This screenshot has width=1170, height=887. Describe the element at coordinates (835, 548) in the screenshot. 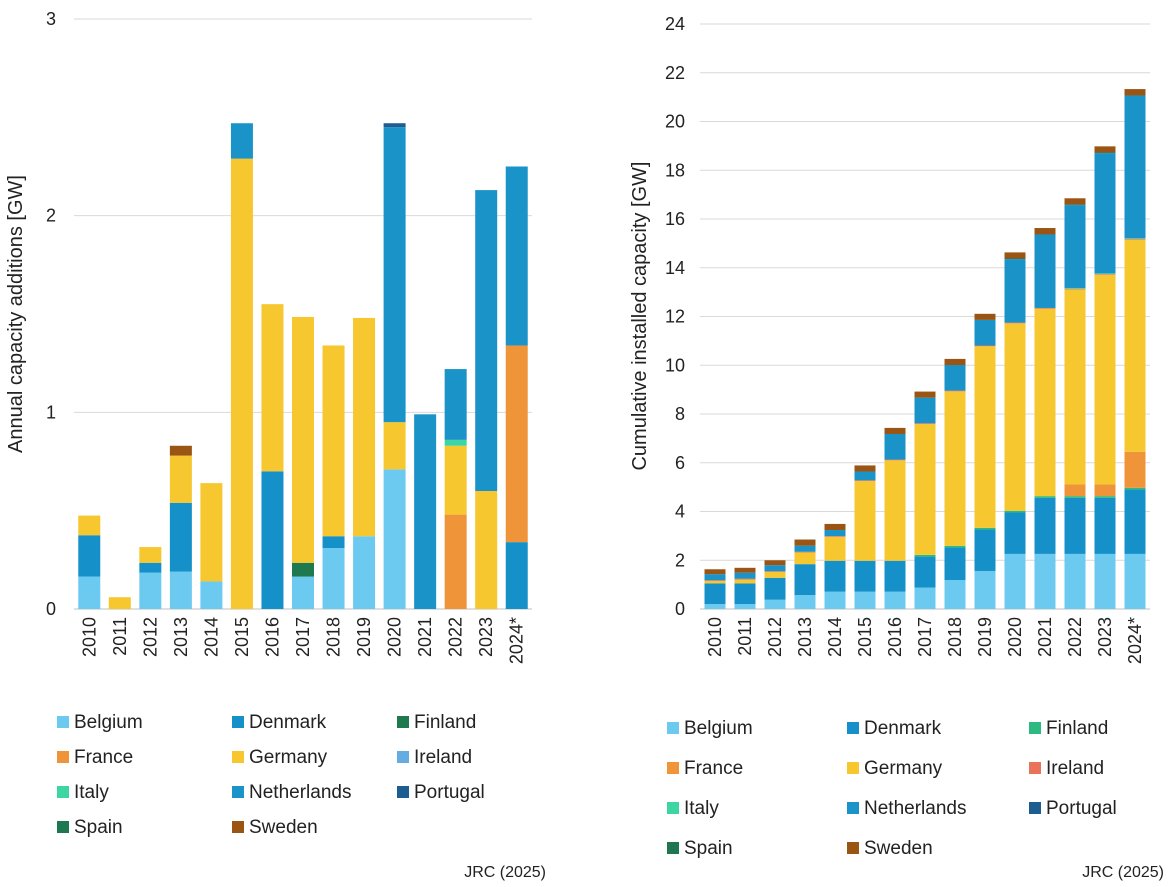

I see `bar-segment-germany-2014` at that location.